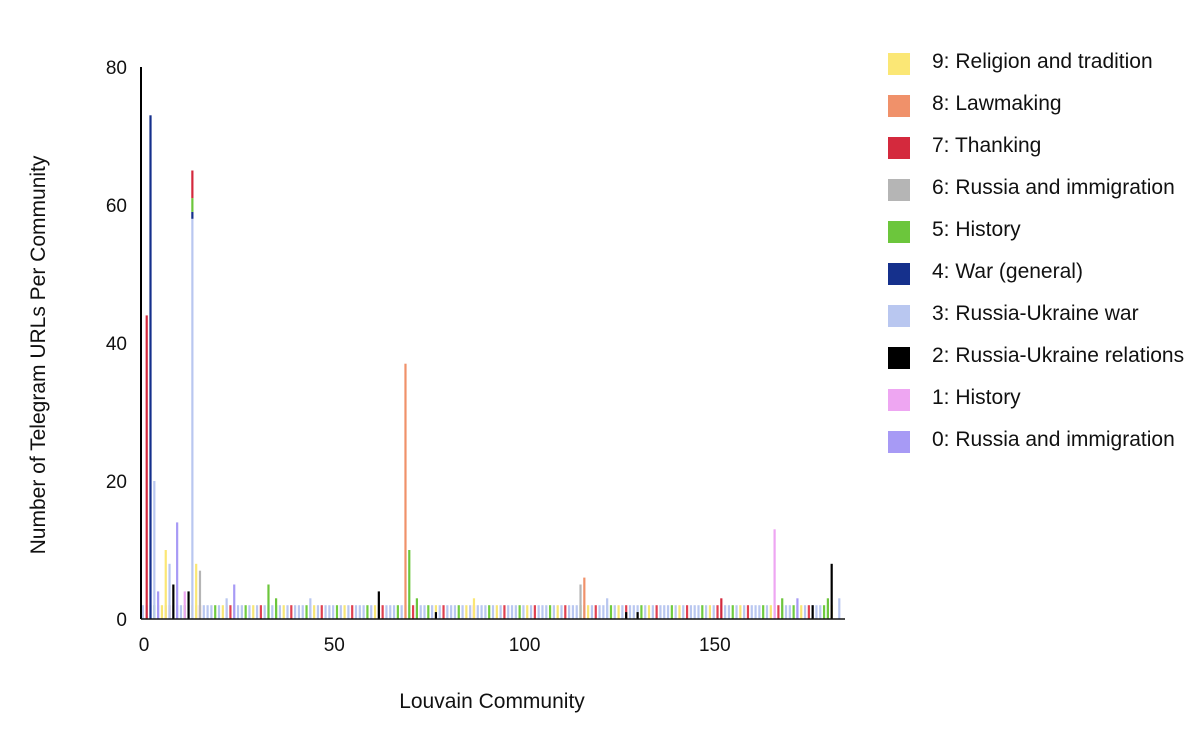 The image size is (1200, 740). I want to click on x-tick-label: 150, so click(715, 645).